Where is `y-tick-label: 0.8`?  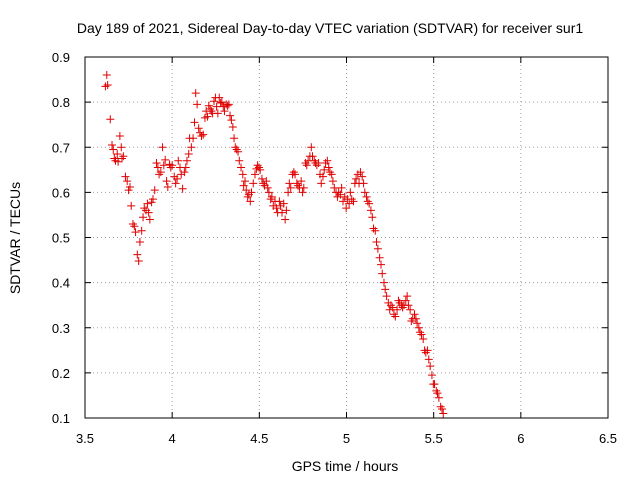
y-tick-label: 0.8 is located at coordinates (61, 102).